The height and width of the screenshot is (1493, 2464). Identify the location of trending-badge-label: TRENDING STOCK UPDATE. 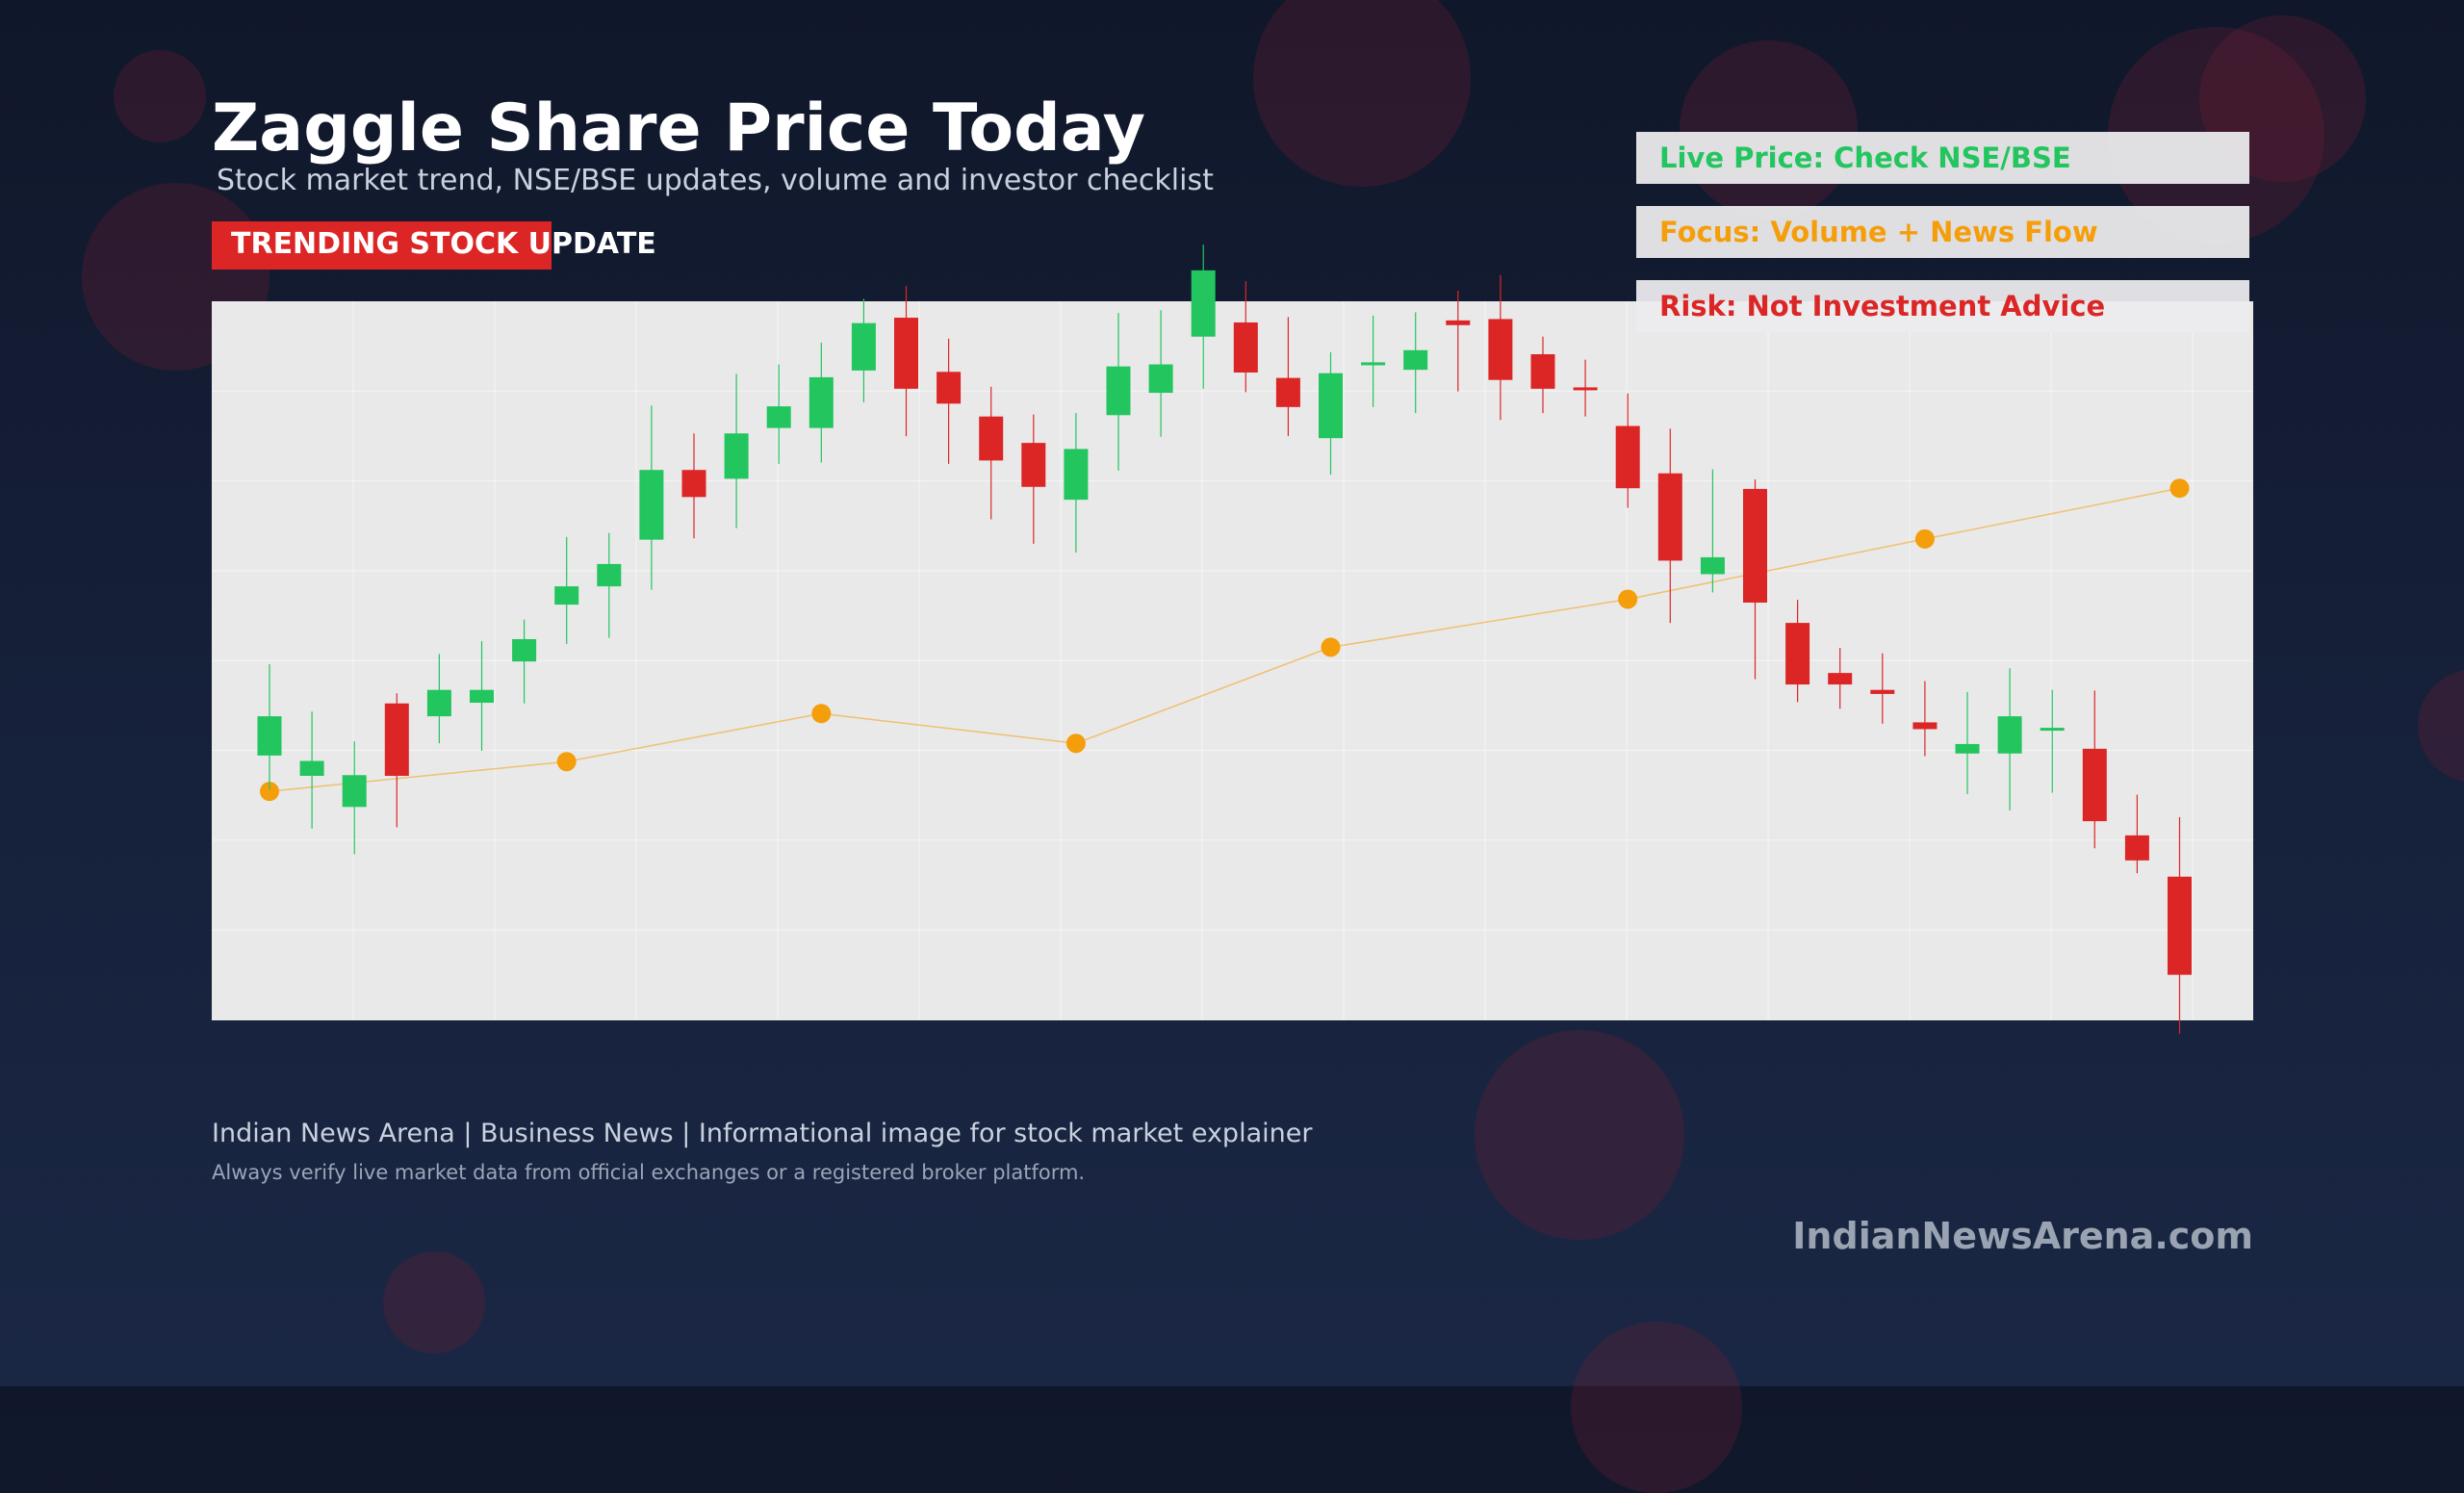
(443, 244).